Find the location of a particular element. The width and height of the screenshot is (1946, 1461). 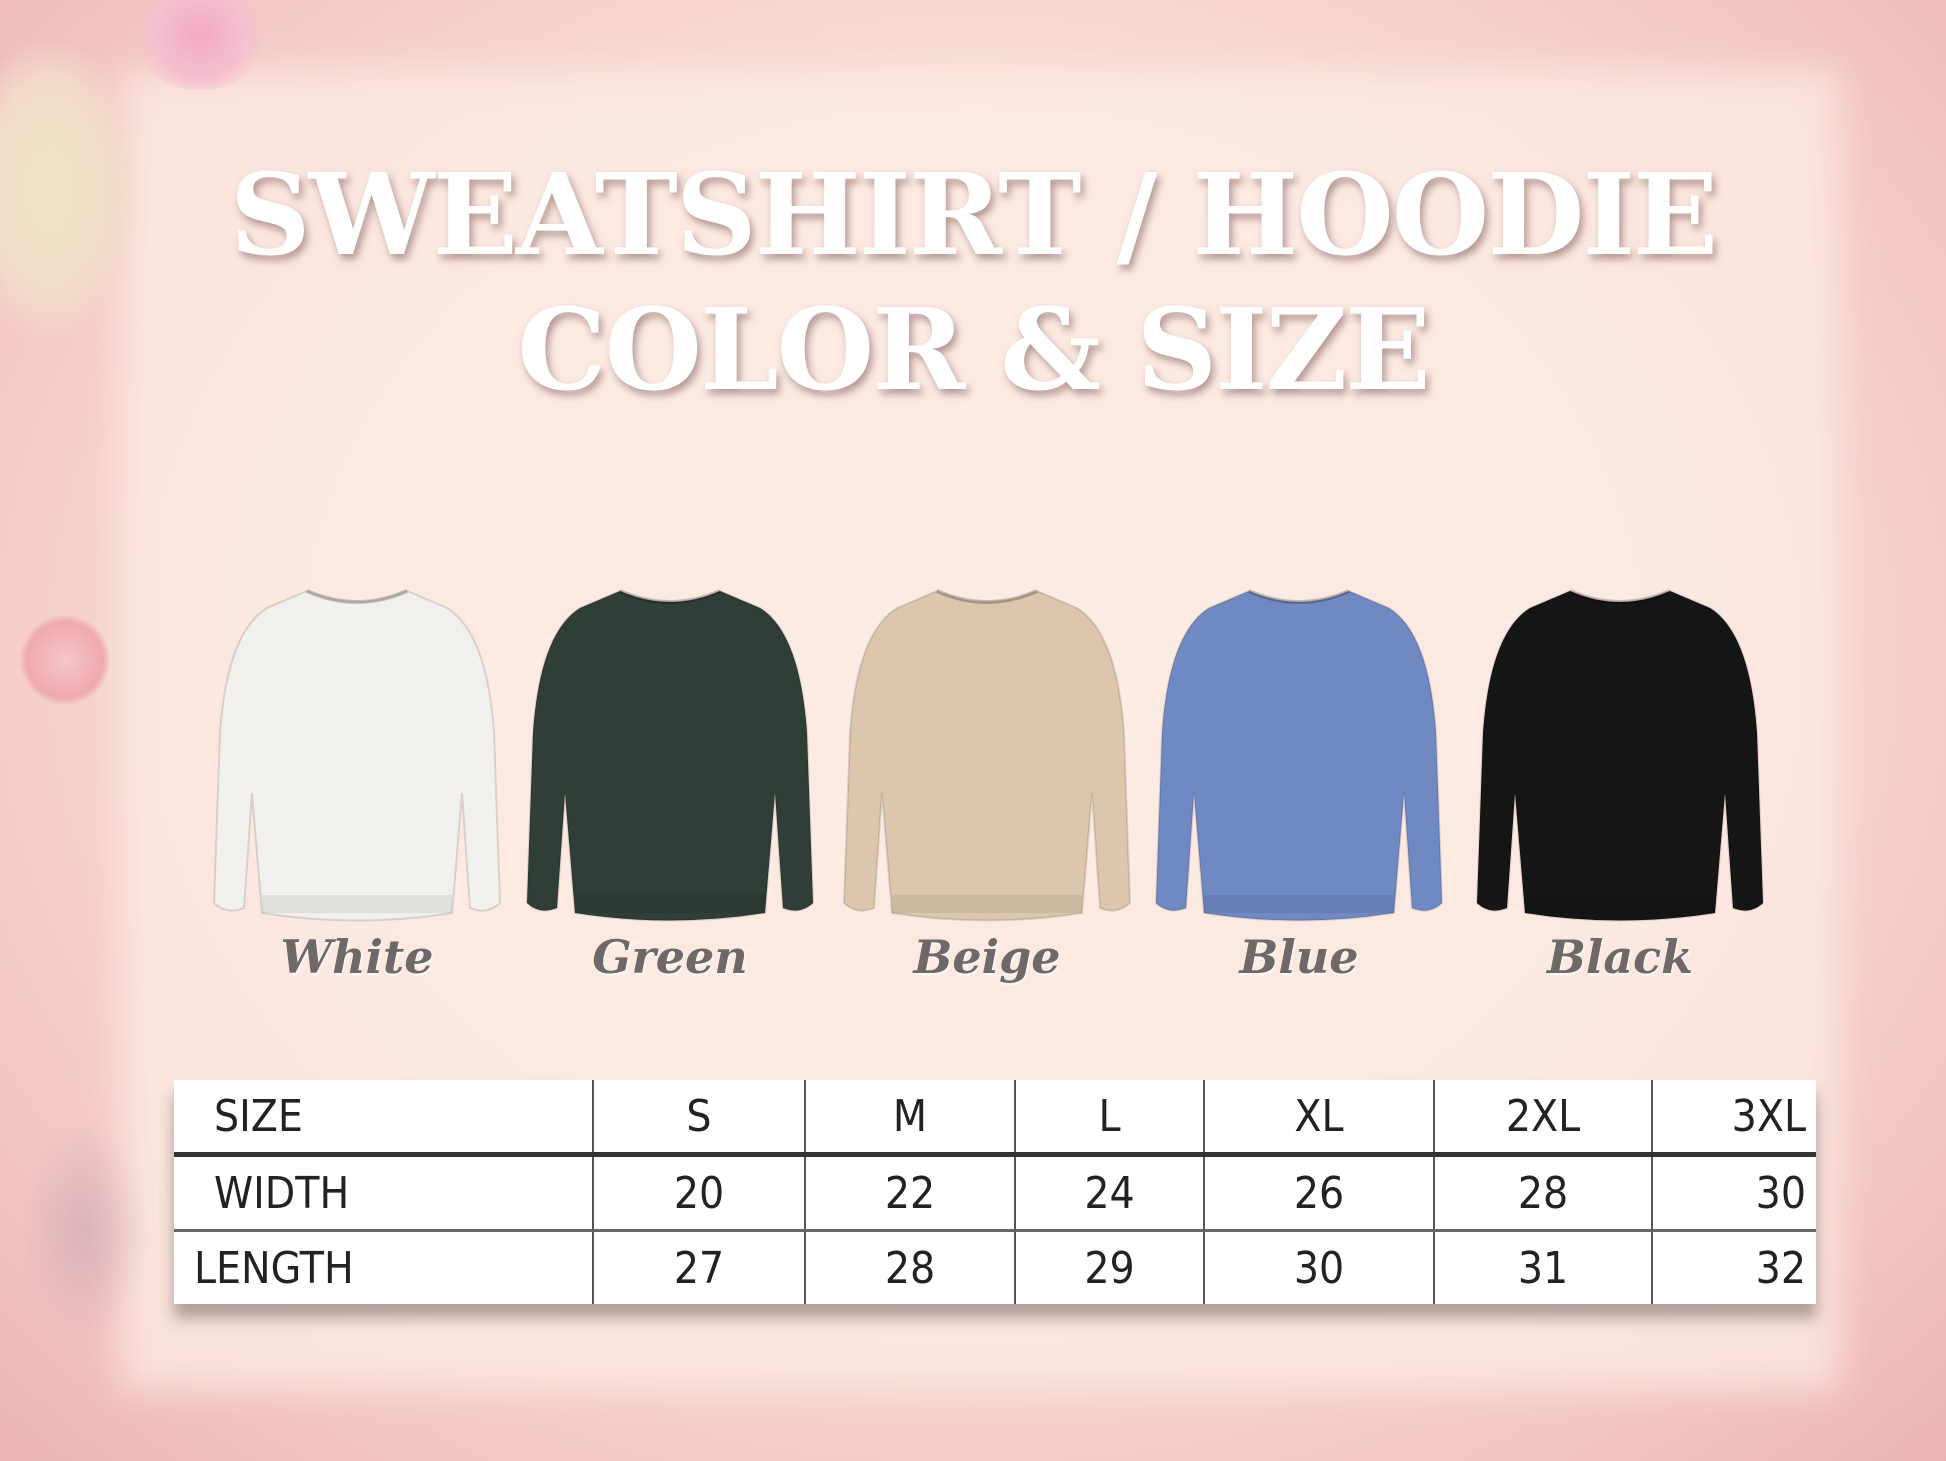

title-line-2: COLOR & SIZE is located at coordinates (974, 350).